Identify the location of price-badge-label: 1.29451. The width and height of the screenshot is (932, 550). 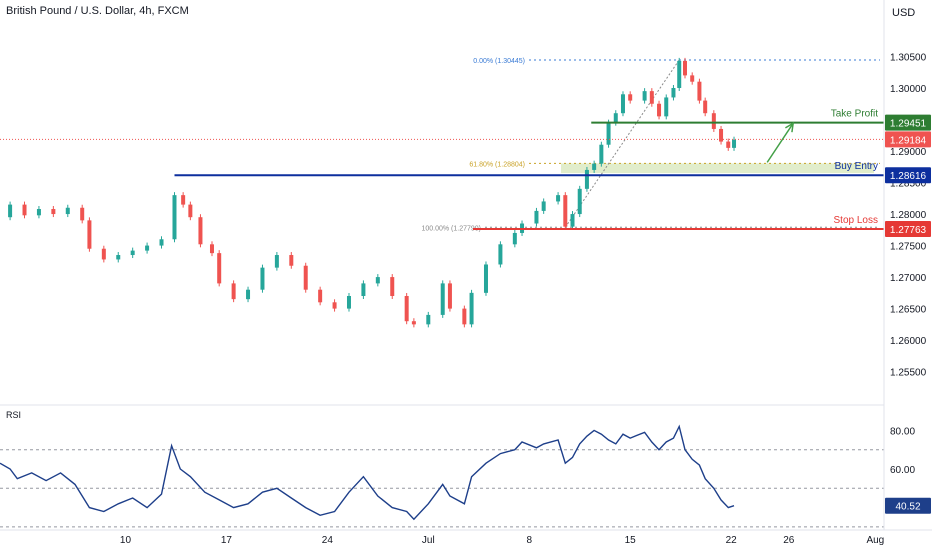
(908, 124).